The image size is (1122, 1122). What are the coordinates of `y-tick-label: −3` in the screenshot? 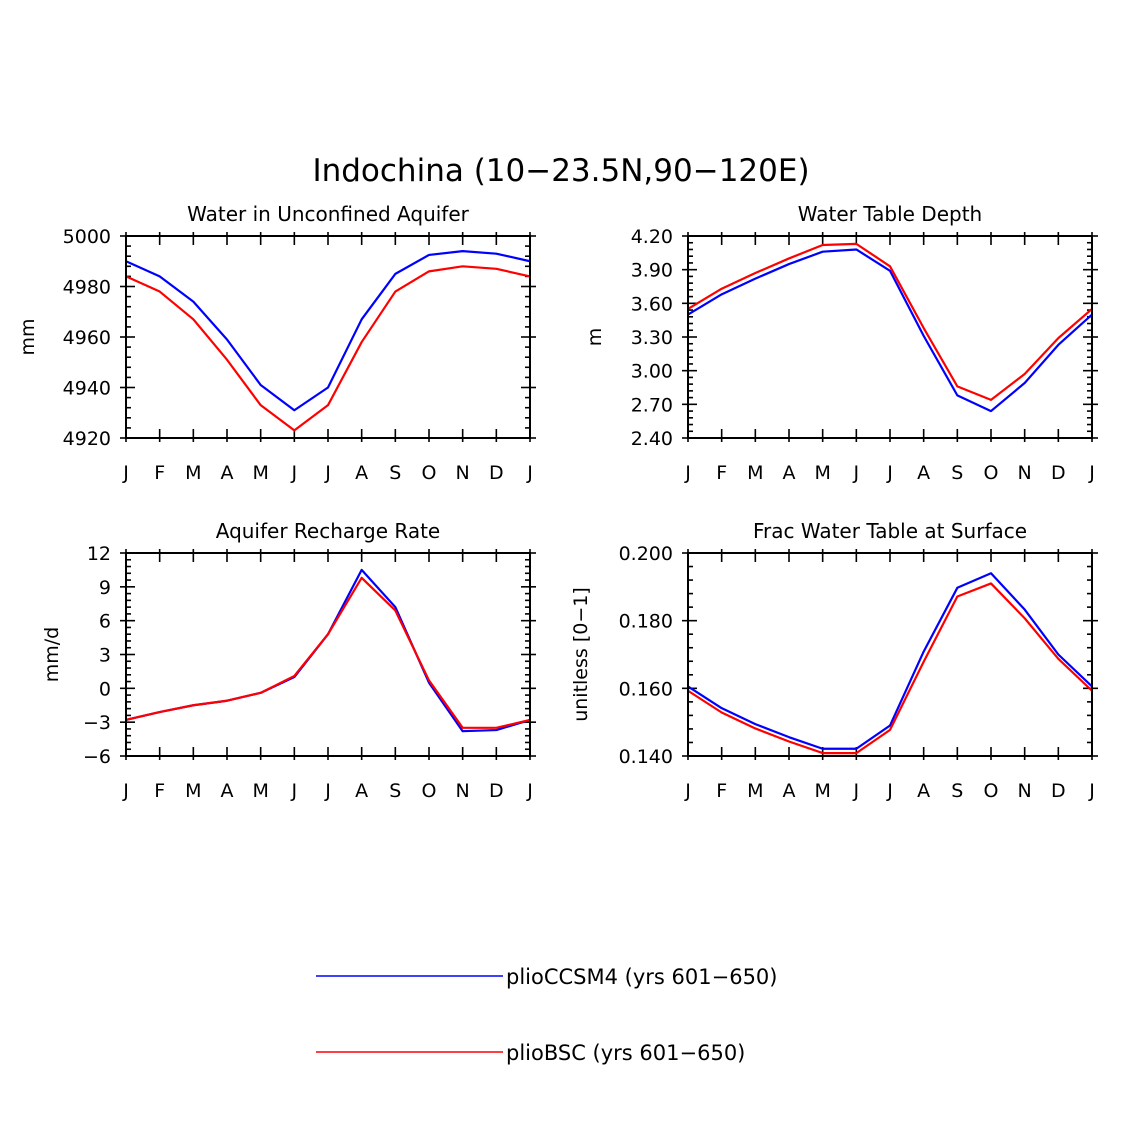 It's located at (97, 723).